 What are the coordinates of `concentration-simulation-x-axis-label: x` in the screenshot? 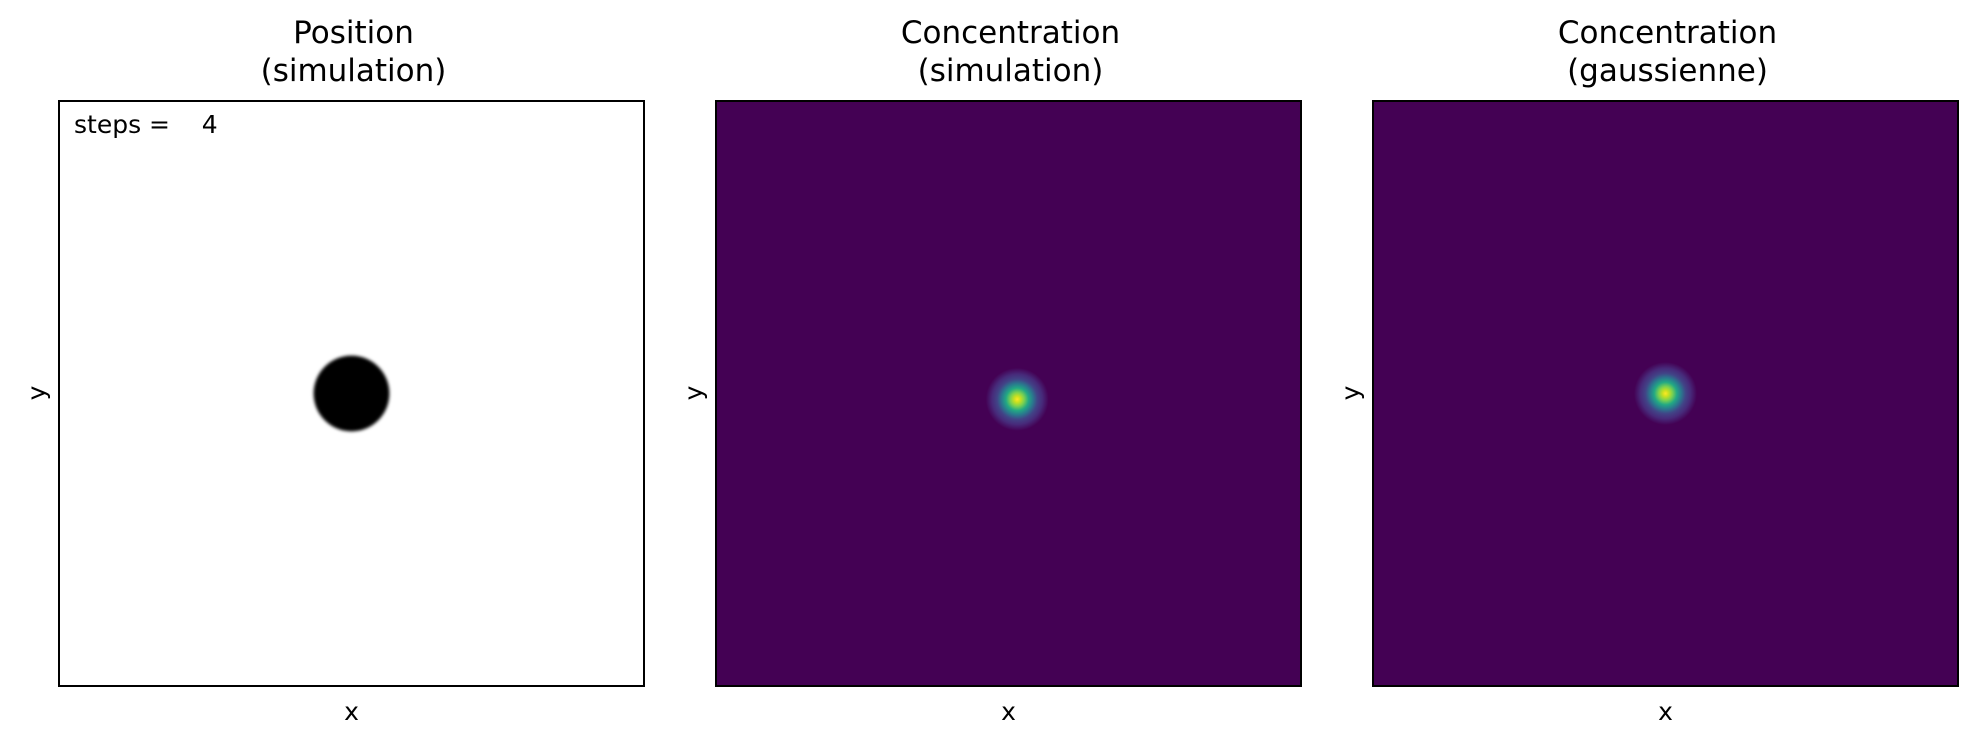 It's located at (1008, 711).